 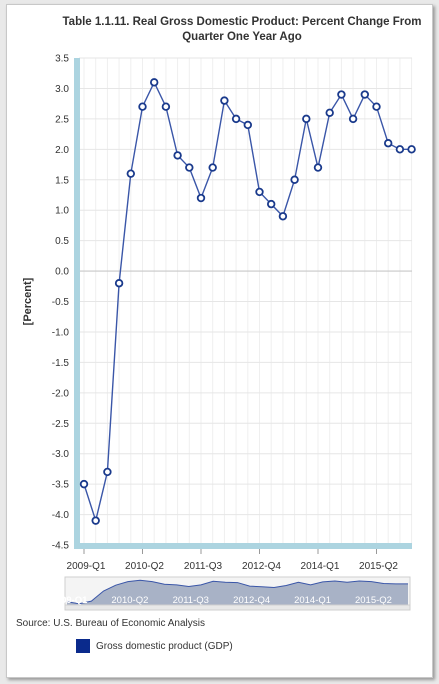 I want to click on legend-item-gdp: Gross domestic product (GDP), so click(x=154, y=646).